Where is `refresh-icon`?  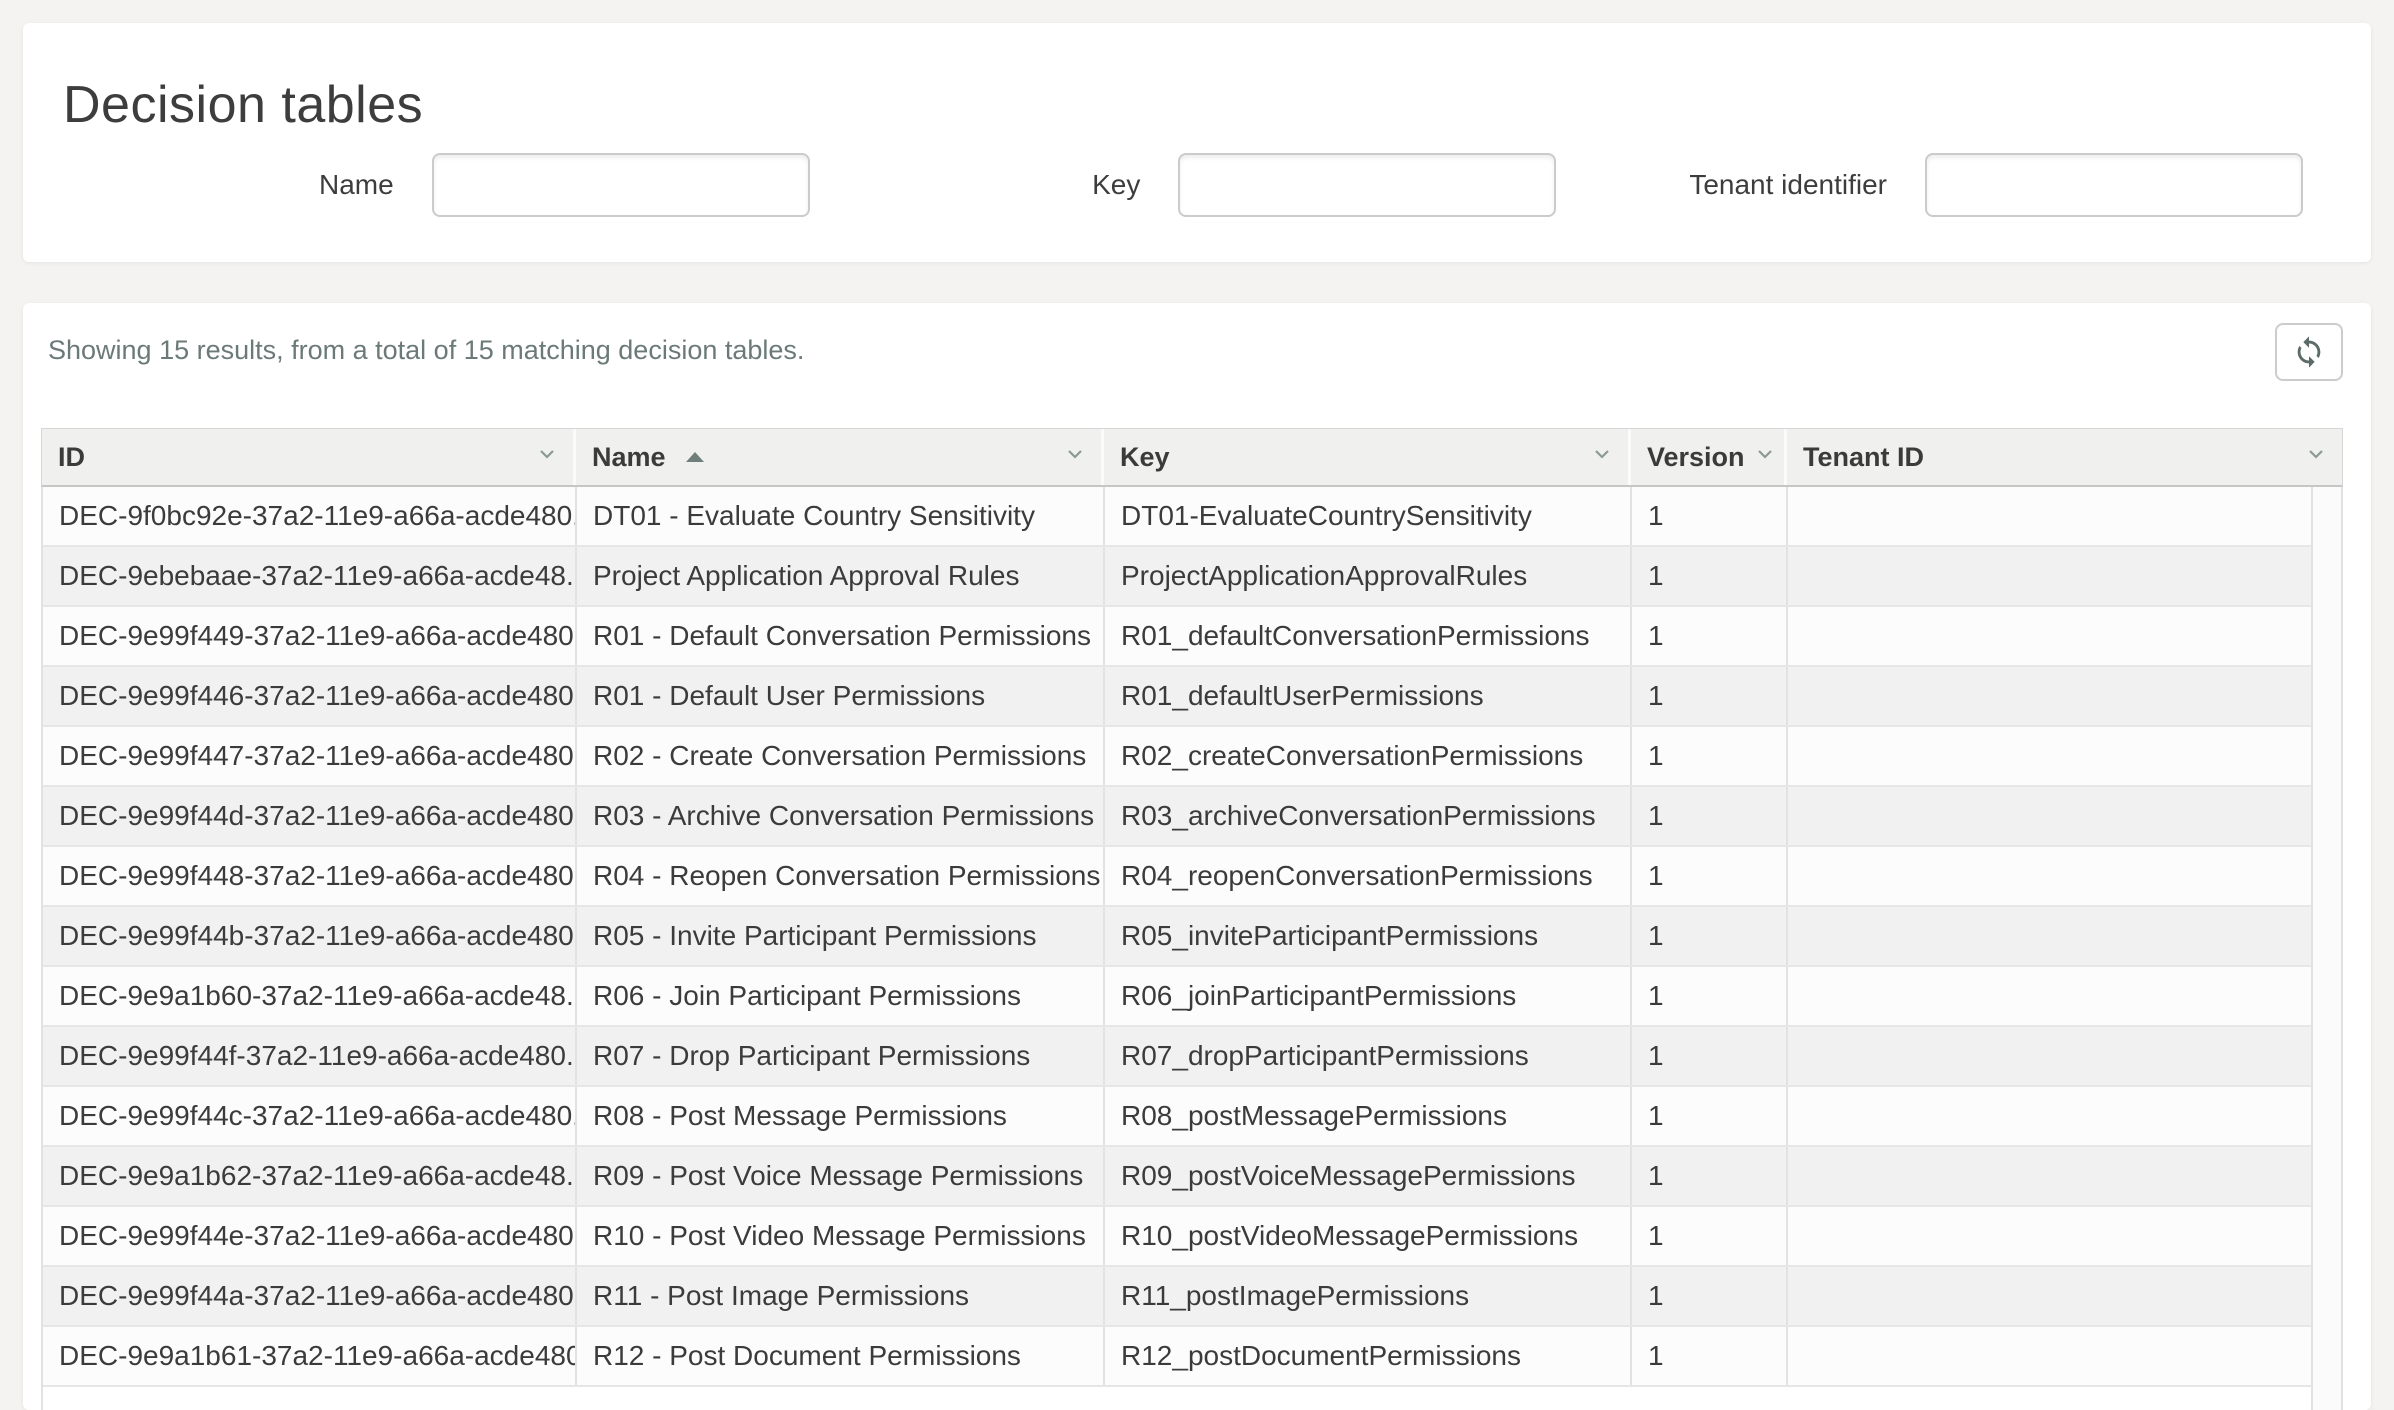 refresh-icon is located at coordinates (2309, 352).